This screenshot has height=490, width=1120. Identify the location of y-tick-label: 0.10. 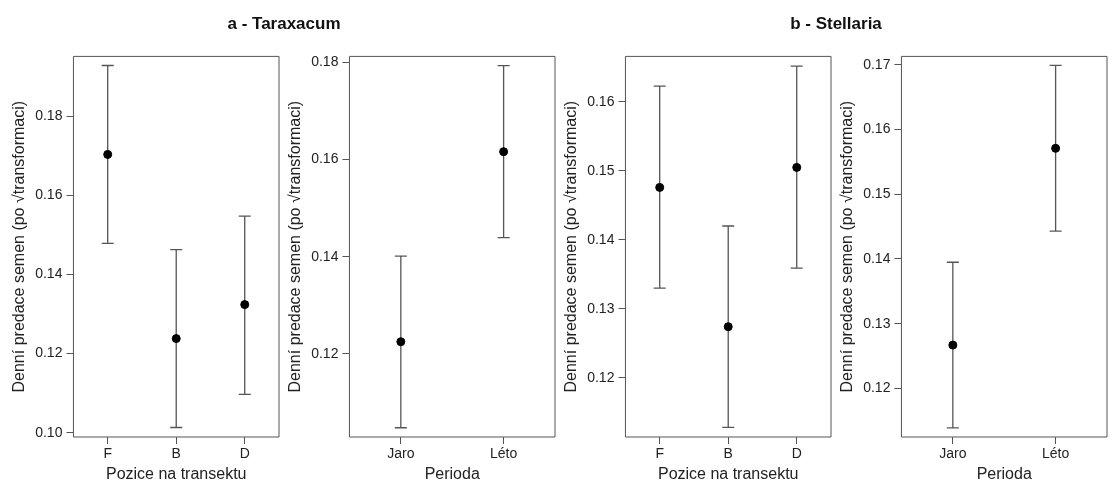
(49, 431).